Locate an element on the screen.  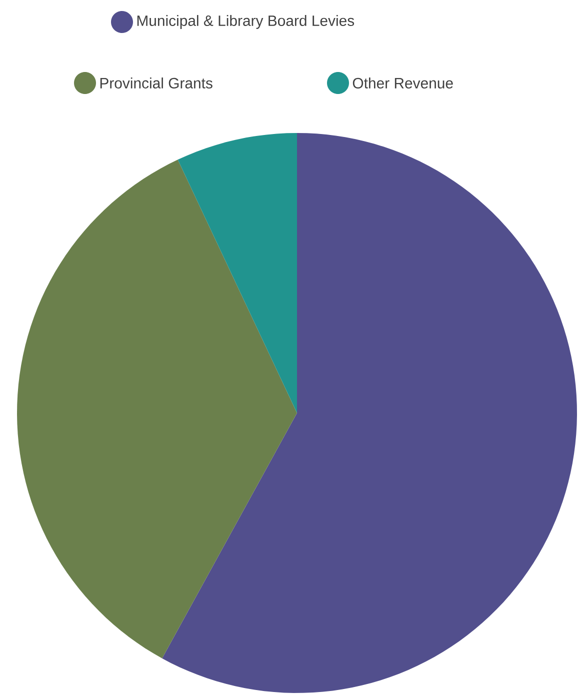
legend-label: Provincial Grants is located at coordinates (156, 83).